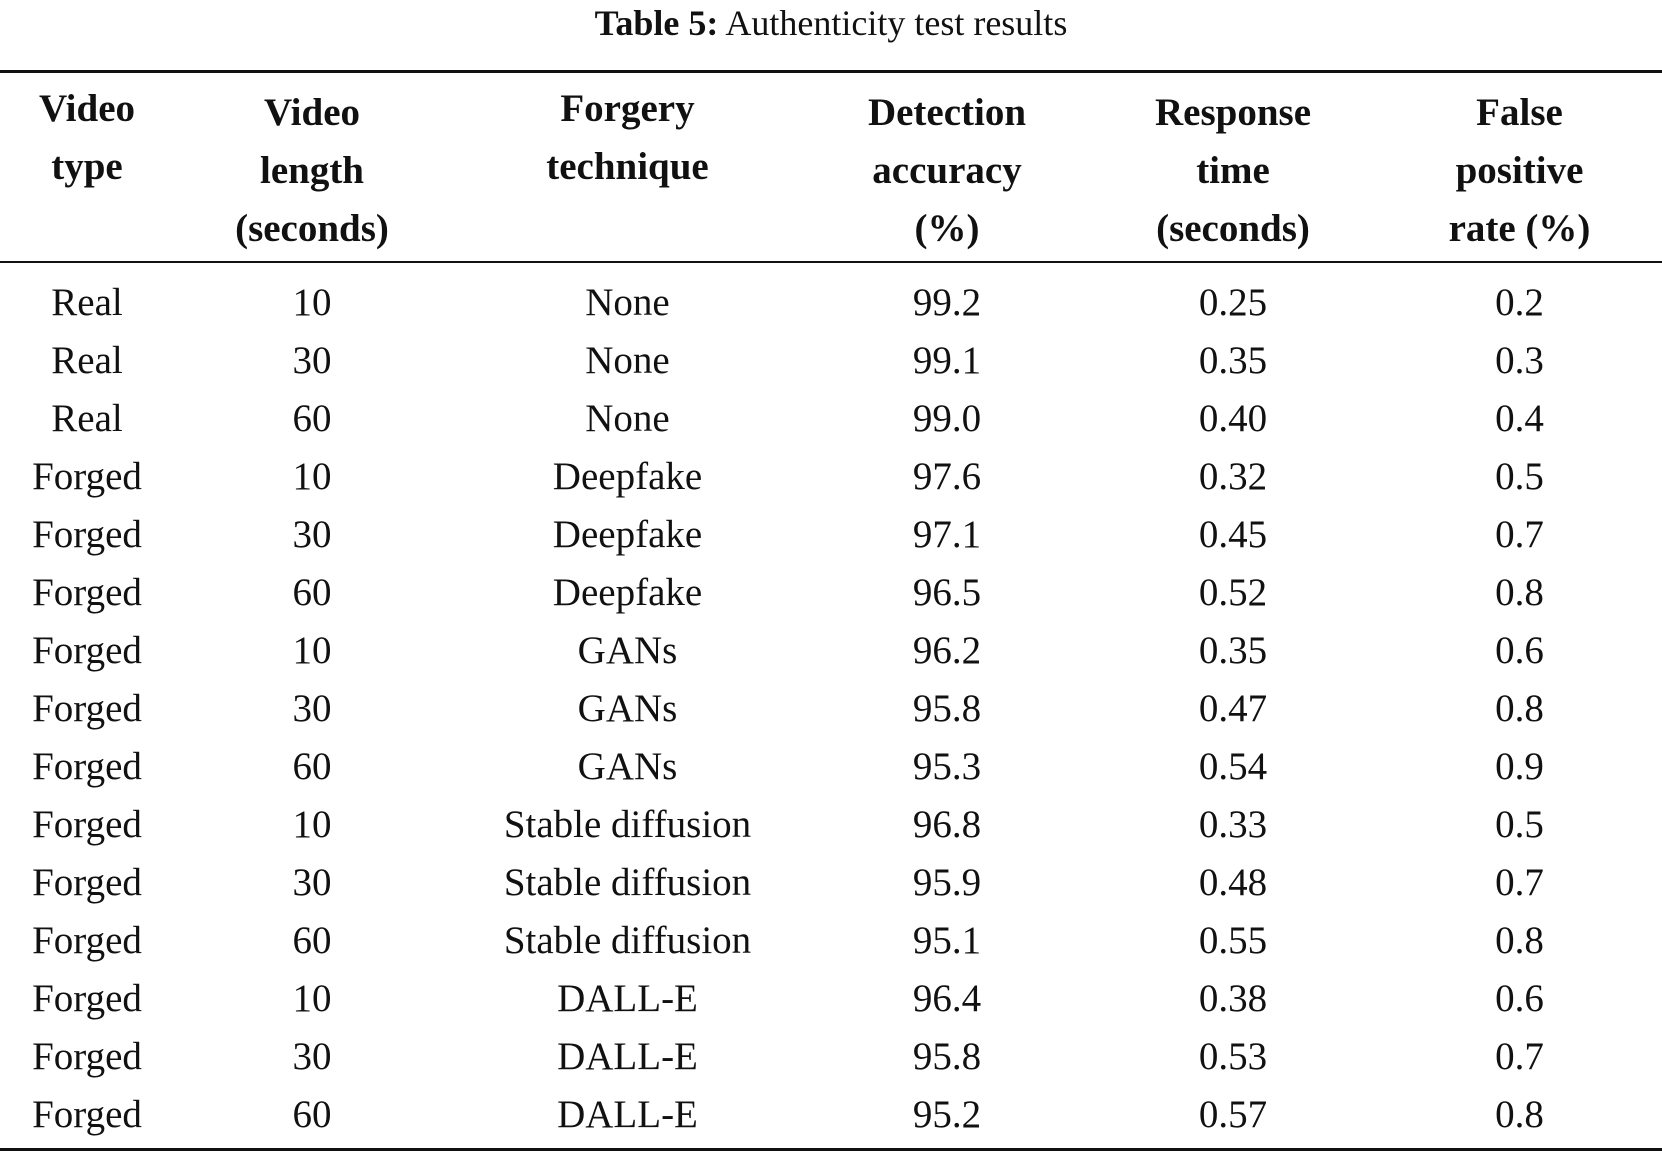 The image size is (1662, 1153). What do you see at coordinates (947, 592) in the screenshot?
I see `cell-detection-accuracy: 96.5` at bounding box center [947, 592].